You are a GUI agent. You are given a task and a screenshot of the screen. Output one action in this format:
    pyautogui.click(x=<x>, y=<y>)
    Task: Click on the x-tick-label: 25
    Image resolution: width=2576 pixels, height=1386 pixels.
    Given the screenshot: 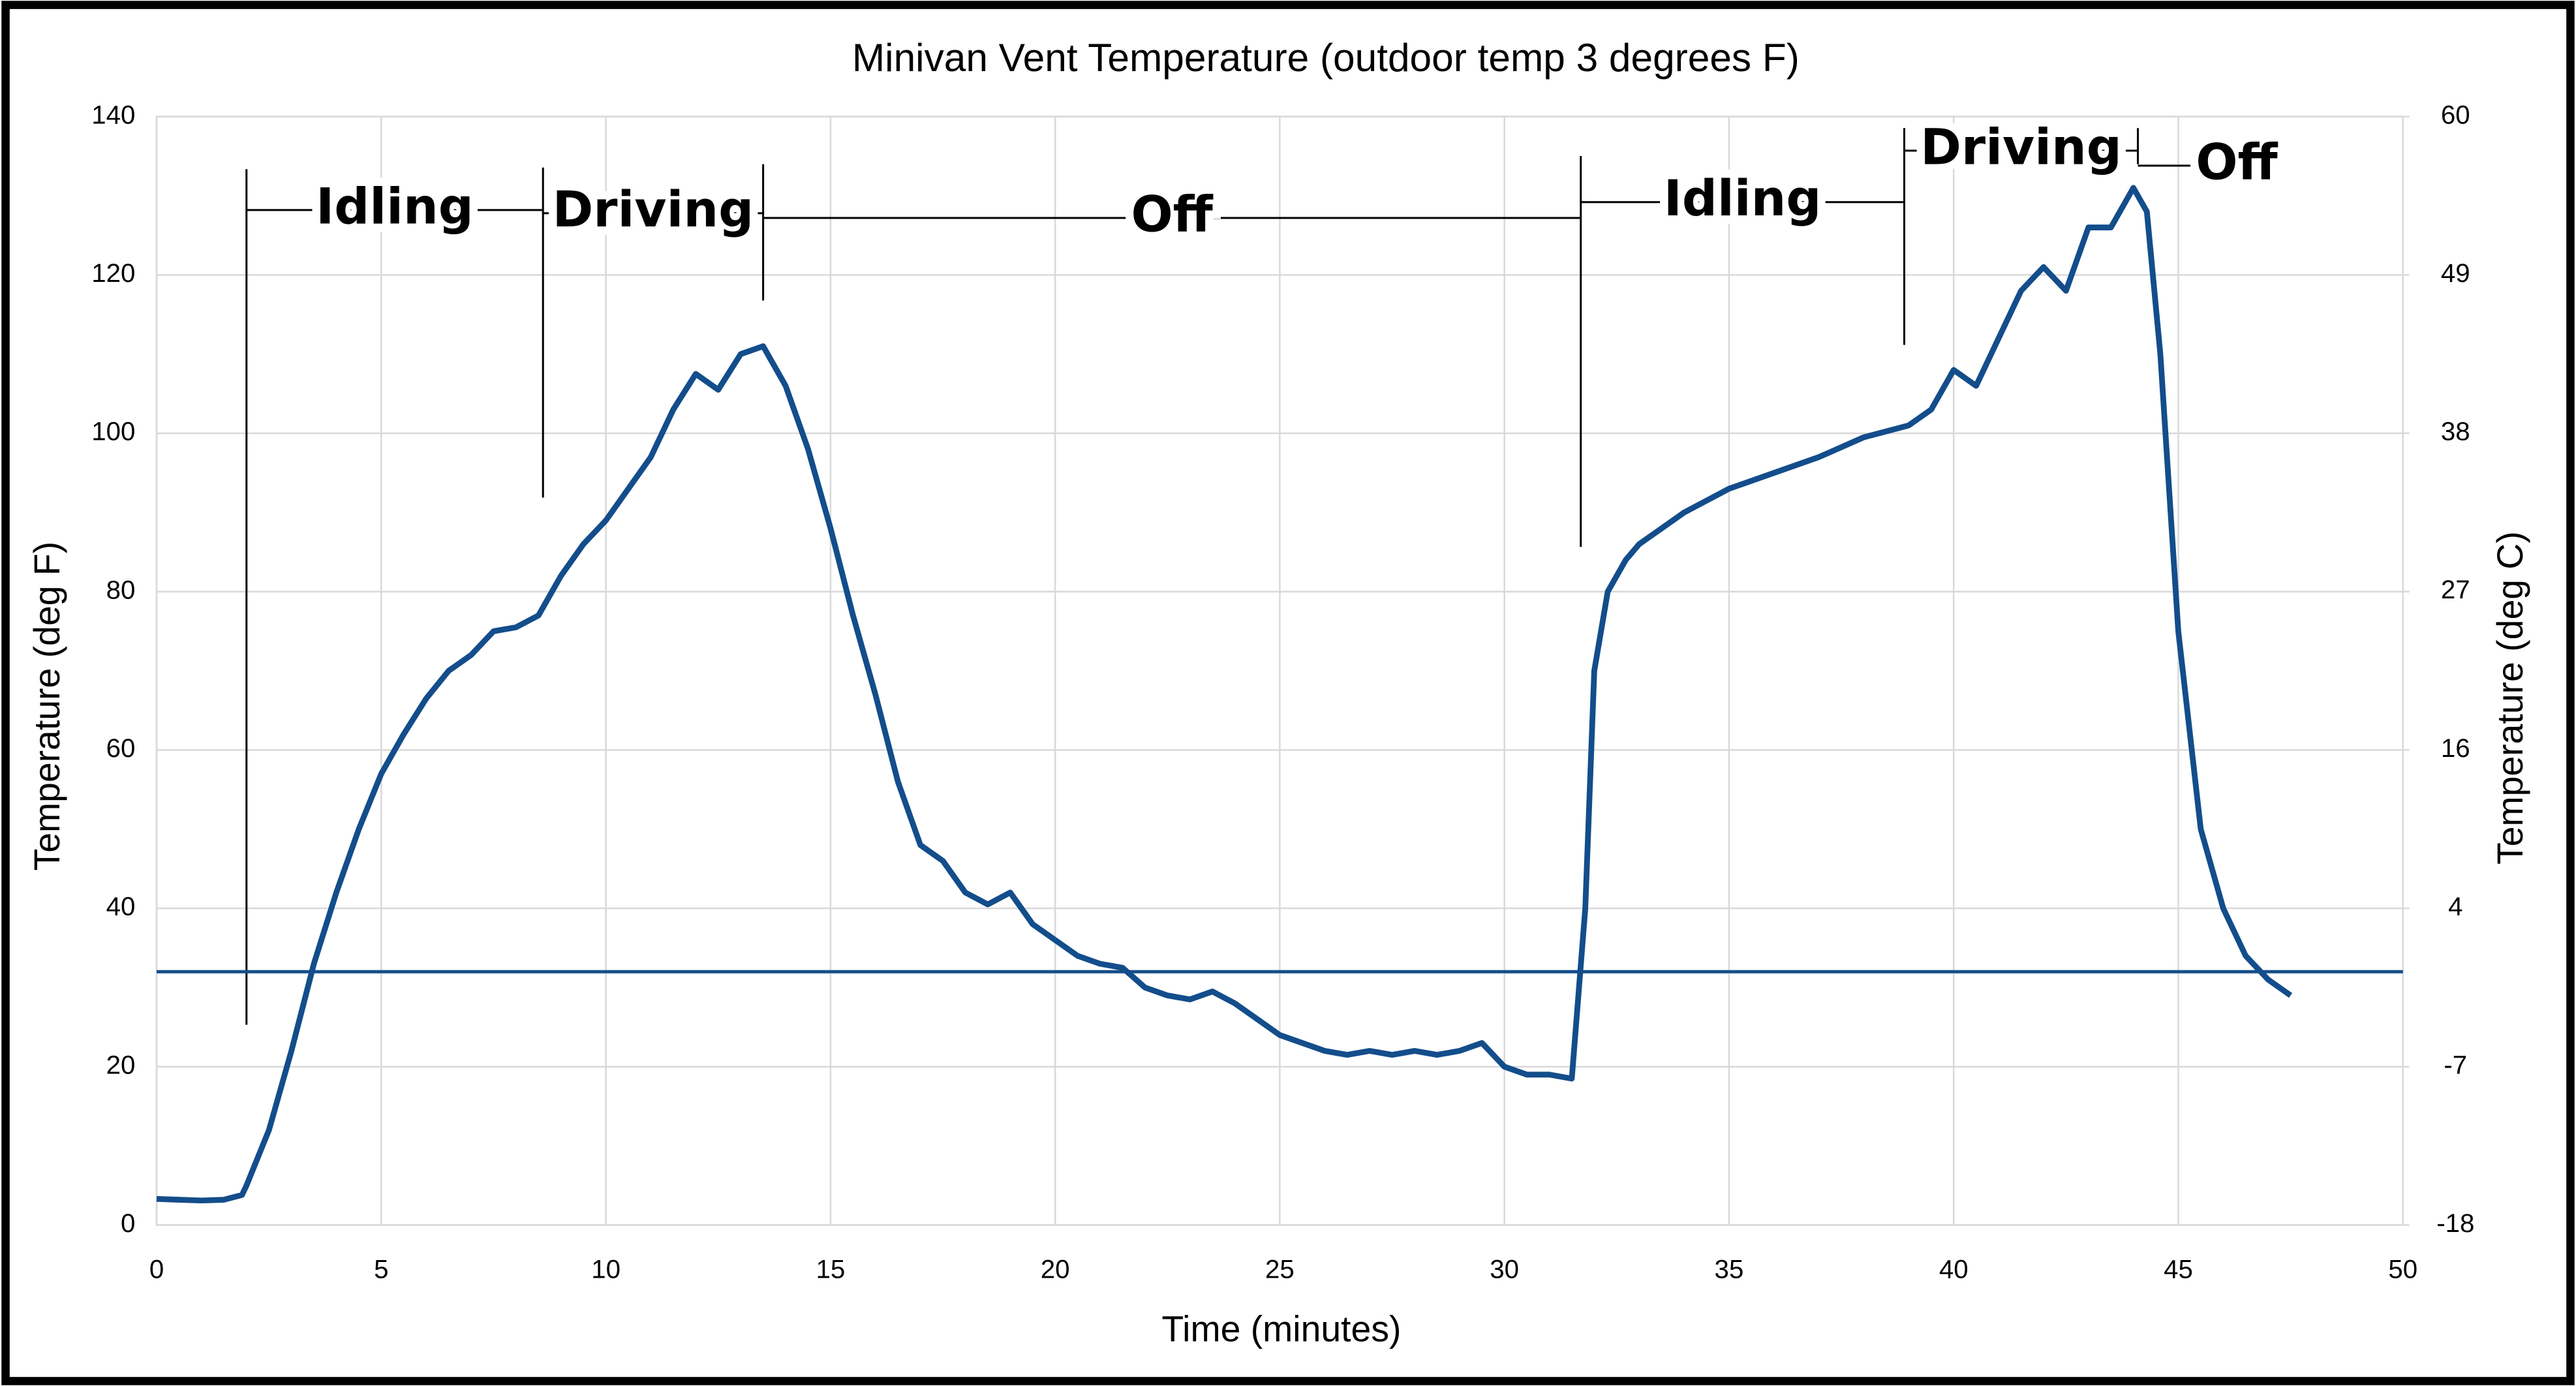 What is the action you would take?
    pyautogui.click(x=1280, y=1269)
    